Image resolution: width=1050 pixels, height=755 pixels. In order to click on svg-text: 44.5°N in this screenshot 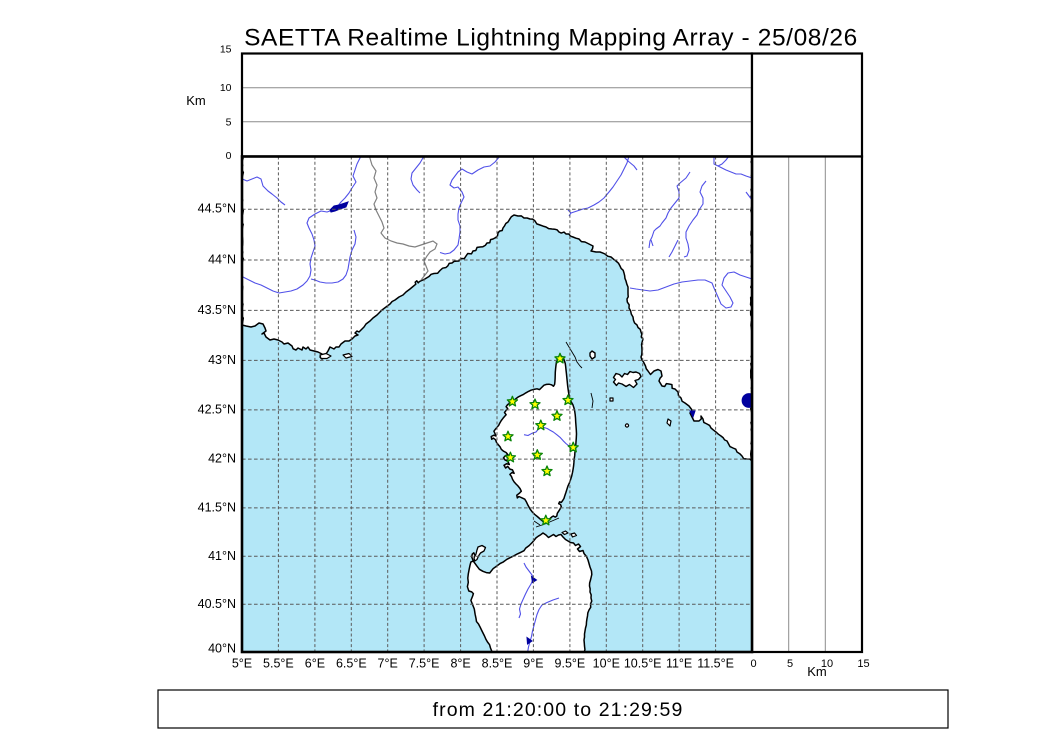, I will do `click(217, 209)`.